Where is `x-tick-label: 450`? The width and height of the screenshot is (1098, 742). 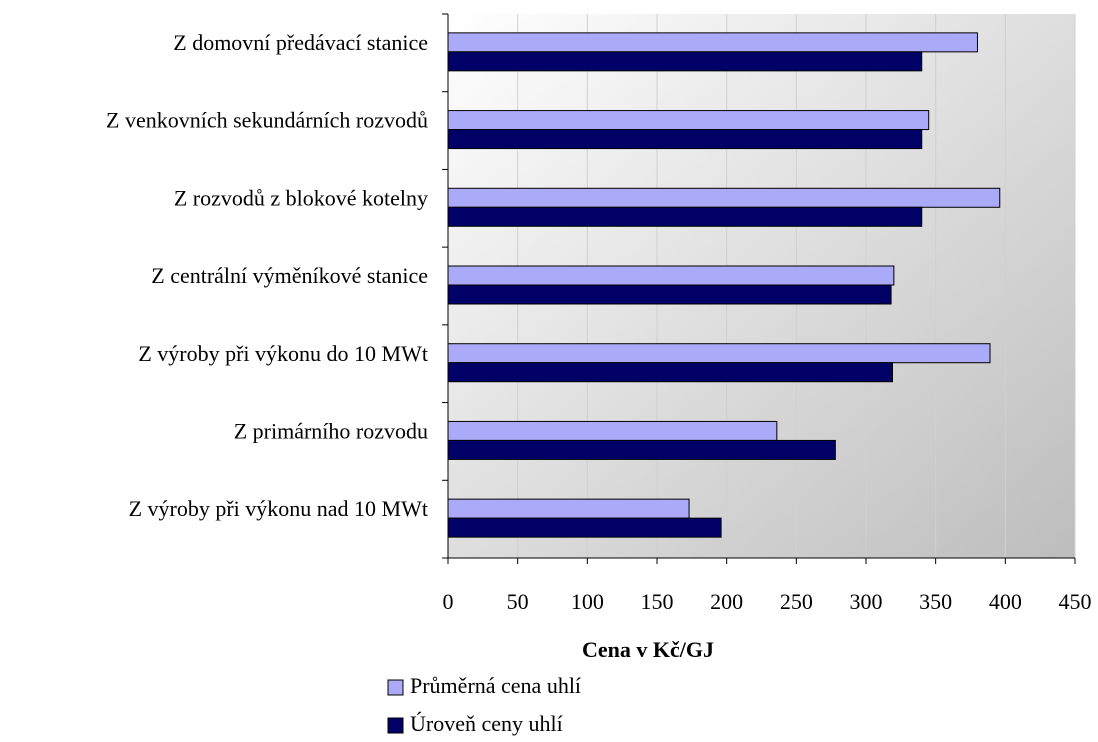
x-tick-label: 450 is located at coordinates (1075, 601).